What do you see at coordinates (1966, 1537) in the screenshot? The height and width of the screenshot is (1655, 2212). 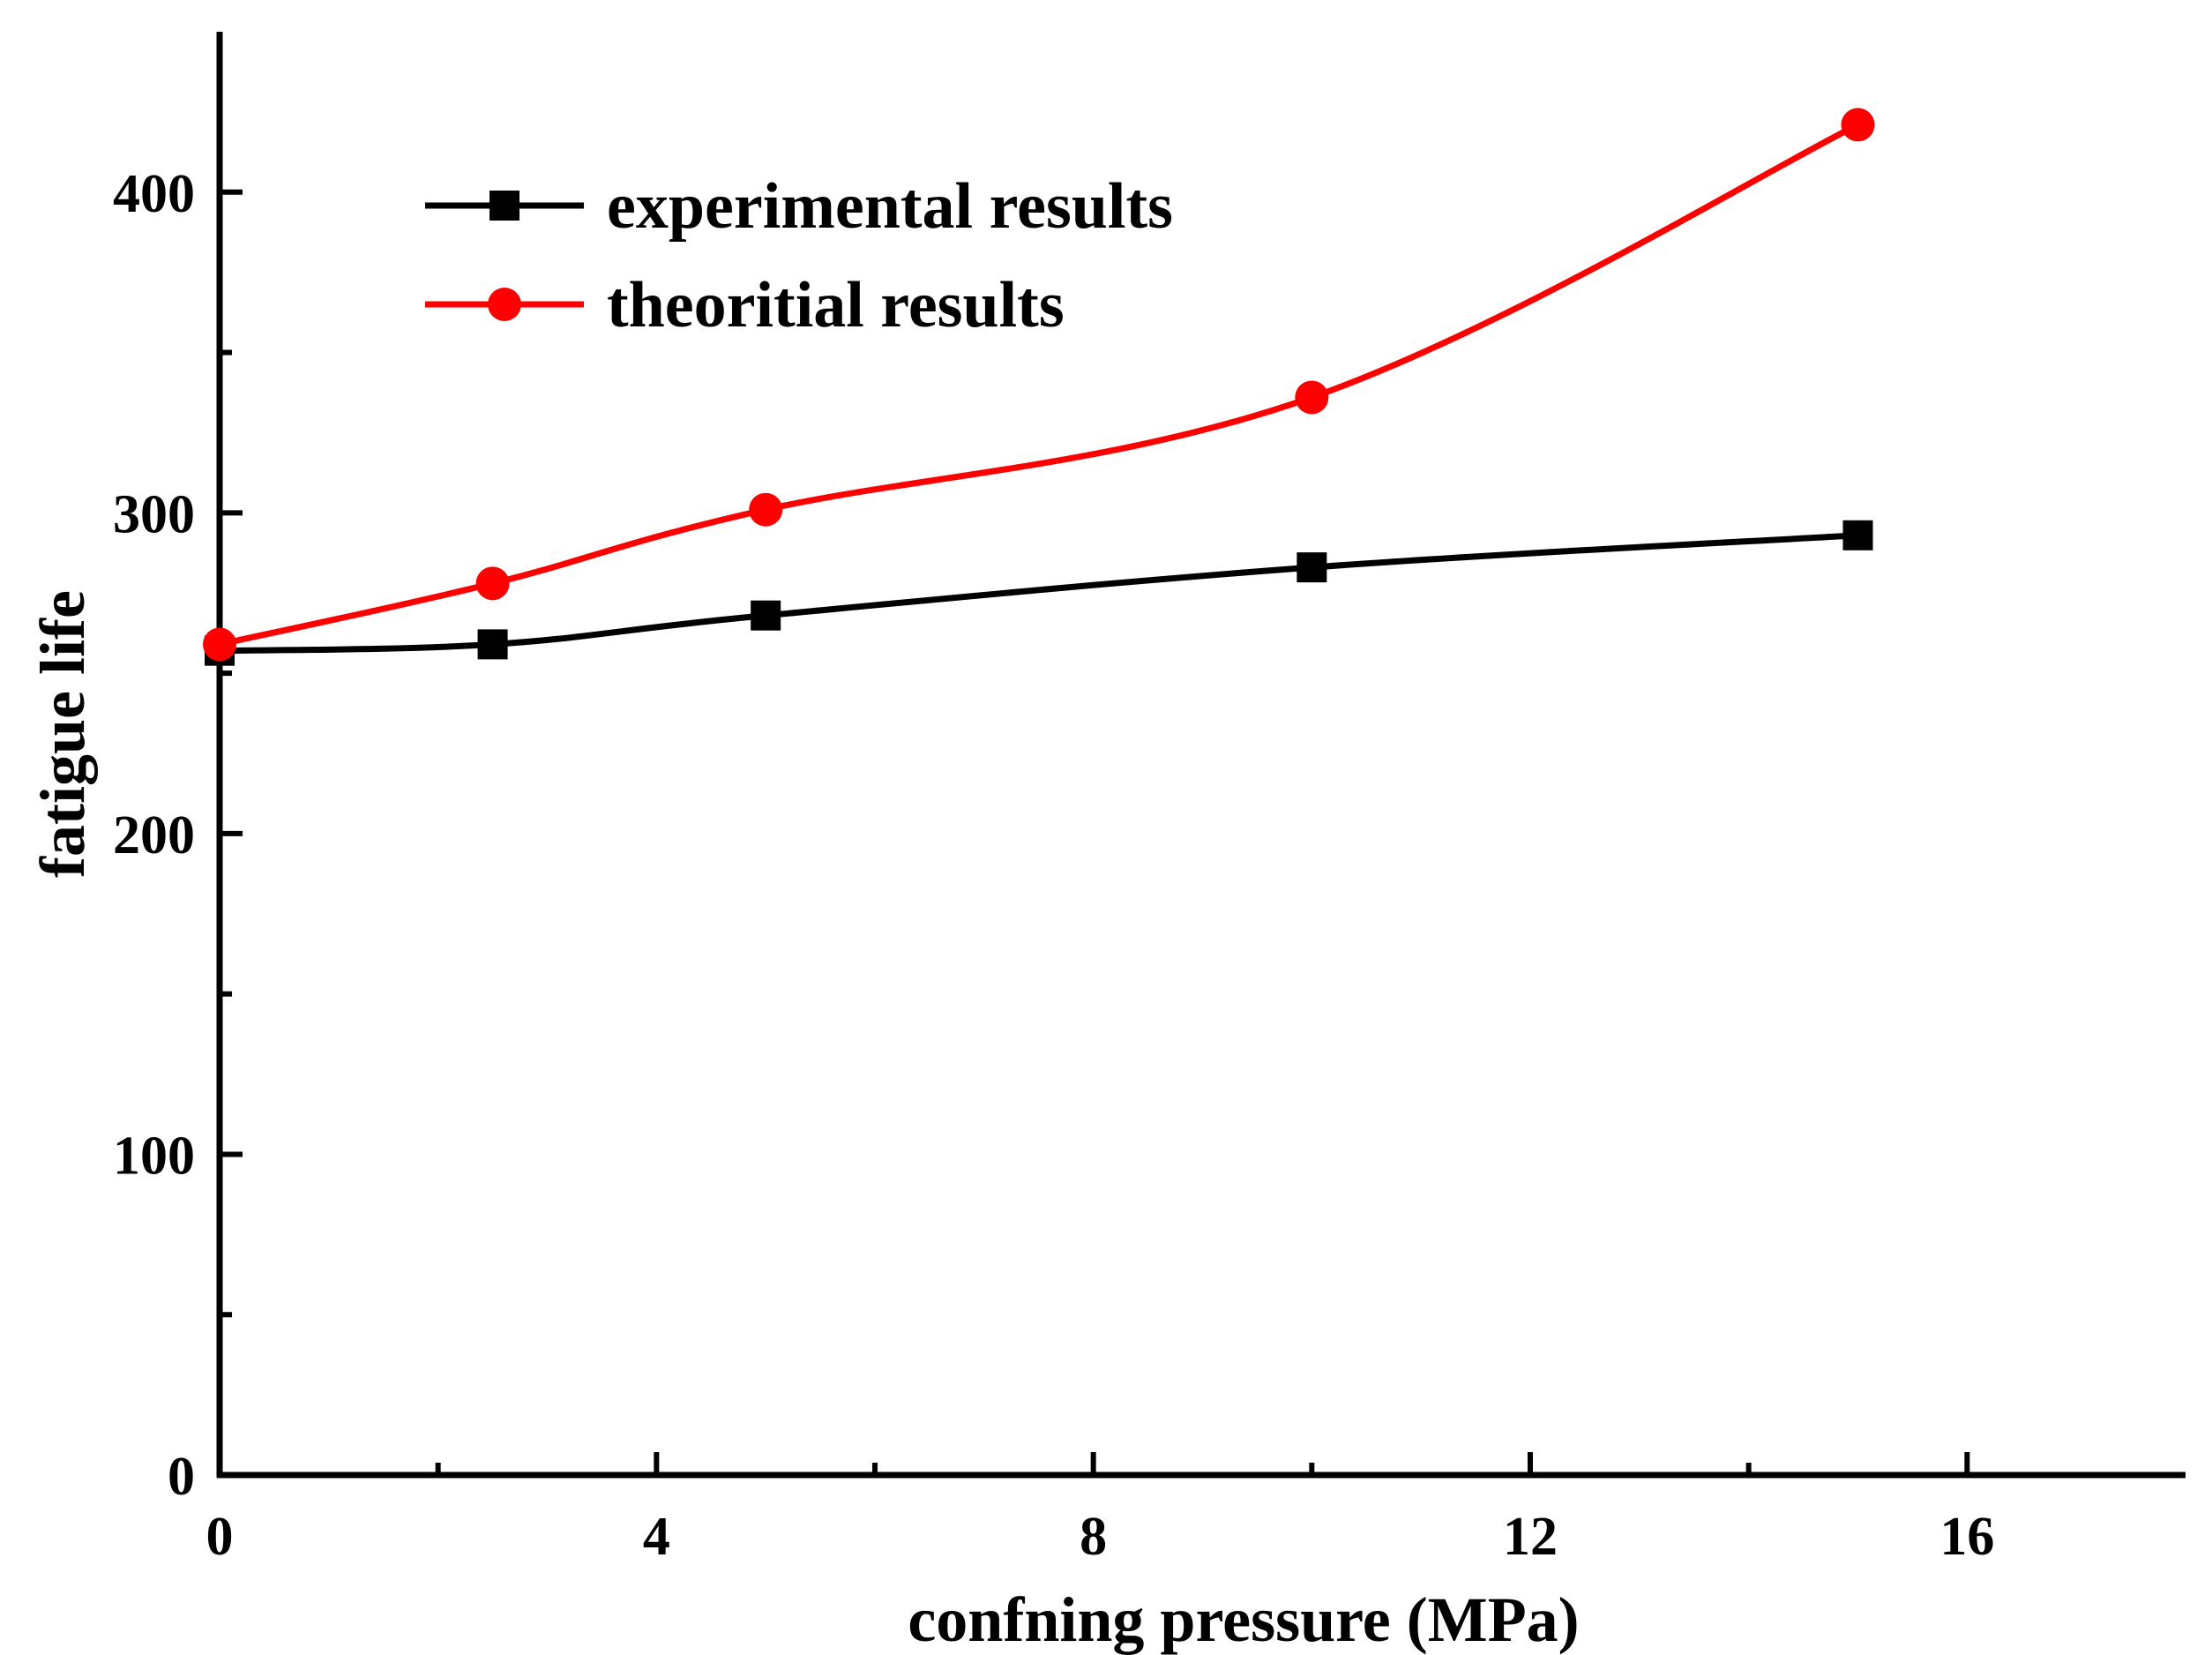 I see `x-tick-label: 16` at bounding box center [1966, 1537].